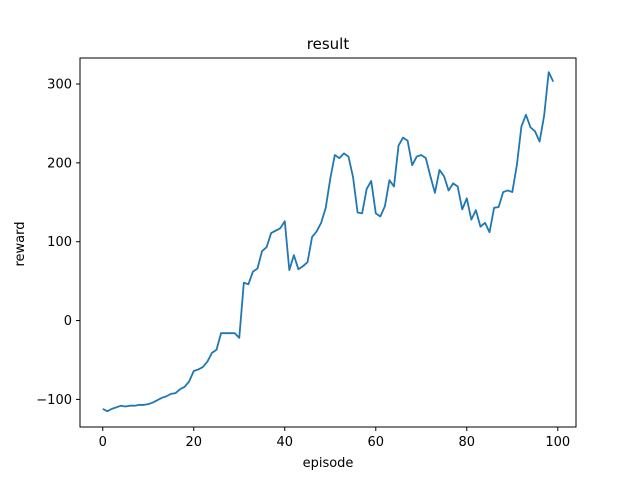  Describe the element at coordinates (193, 442) in the screenshot. I see `x-tick-label: 20` at that location.